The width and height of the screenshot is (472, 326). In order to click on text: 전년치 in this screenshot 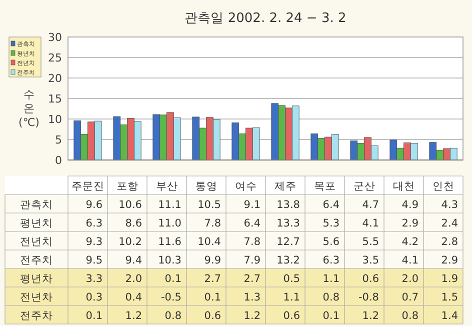, I will do `click(36, 242)`.